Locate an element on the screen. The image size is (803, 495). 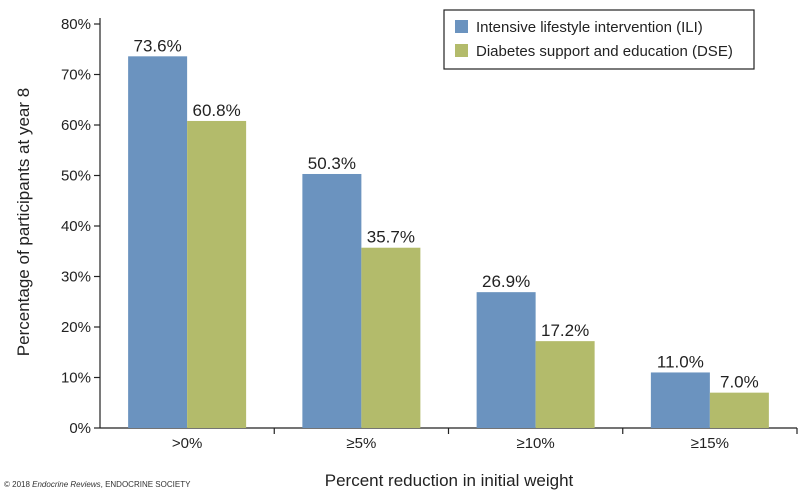
y-tick-label: 40% is located at coordinates (76, 226).